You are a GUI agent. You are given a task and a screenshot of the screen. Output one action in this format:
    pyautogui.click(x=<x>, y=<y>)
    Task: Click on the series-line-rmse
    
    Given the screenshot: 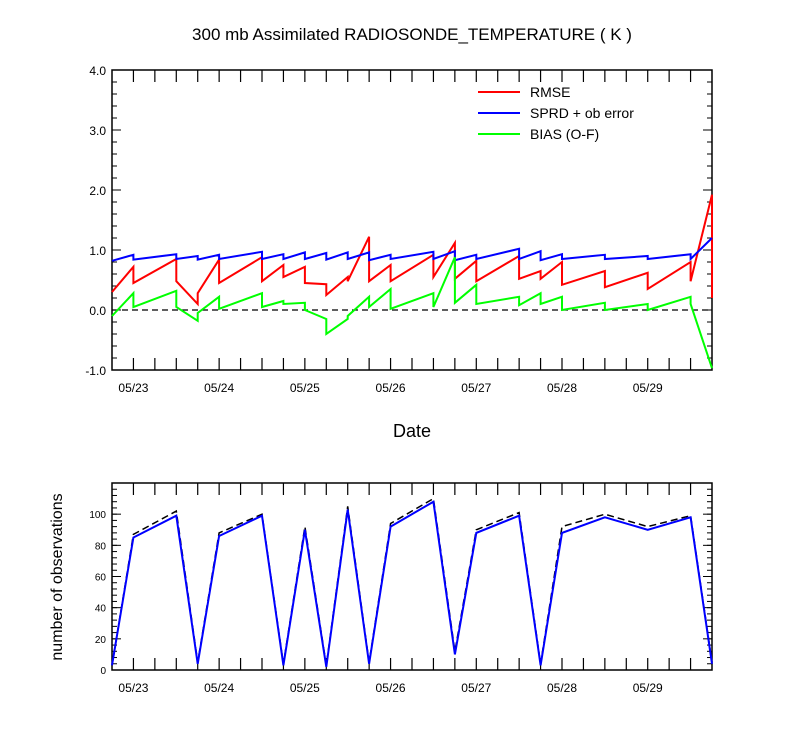 What is the action you would take?
    pyautogui.click(x=412, y=250)
    